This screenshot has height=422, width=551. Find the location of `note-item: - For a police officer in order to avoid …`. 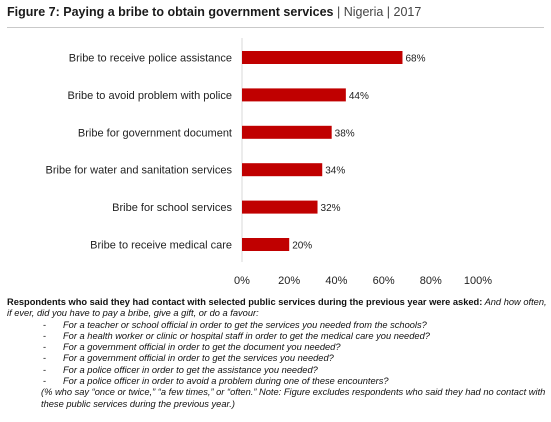

note-item: - For a police officer in order to avoid … is located at coordinates (277, 381).